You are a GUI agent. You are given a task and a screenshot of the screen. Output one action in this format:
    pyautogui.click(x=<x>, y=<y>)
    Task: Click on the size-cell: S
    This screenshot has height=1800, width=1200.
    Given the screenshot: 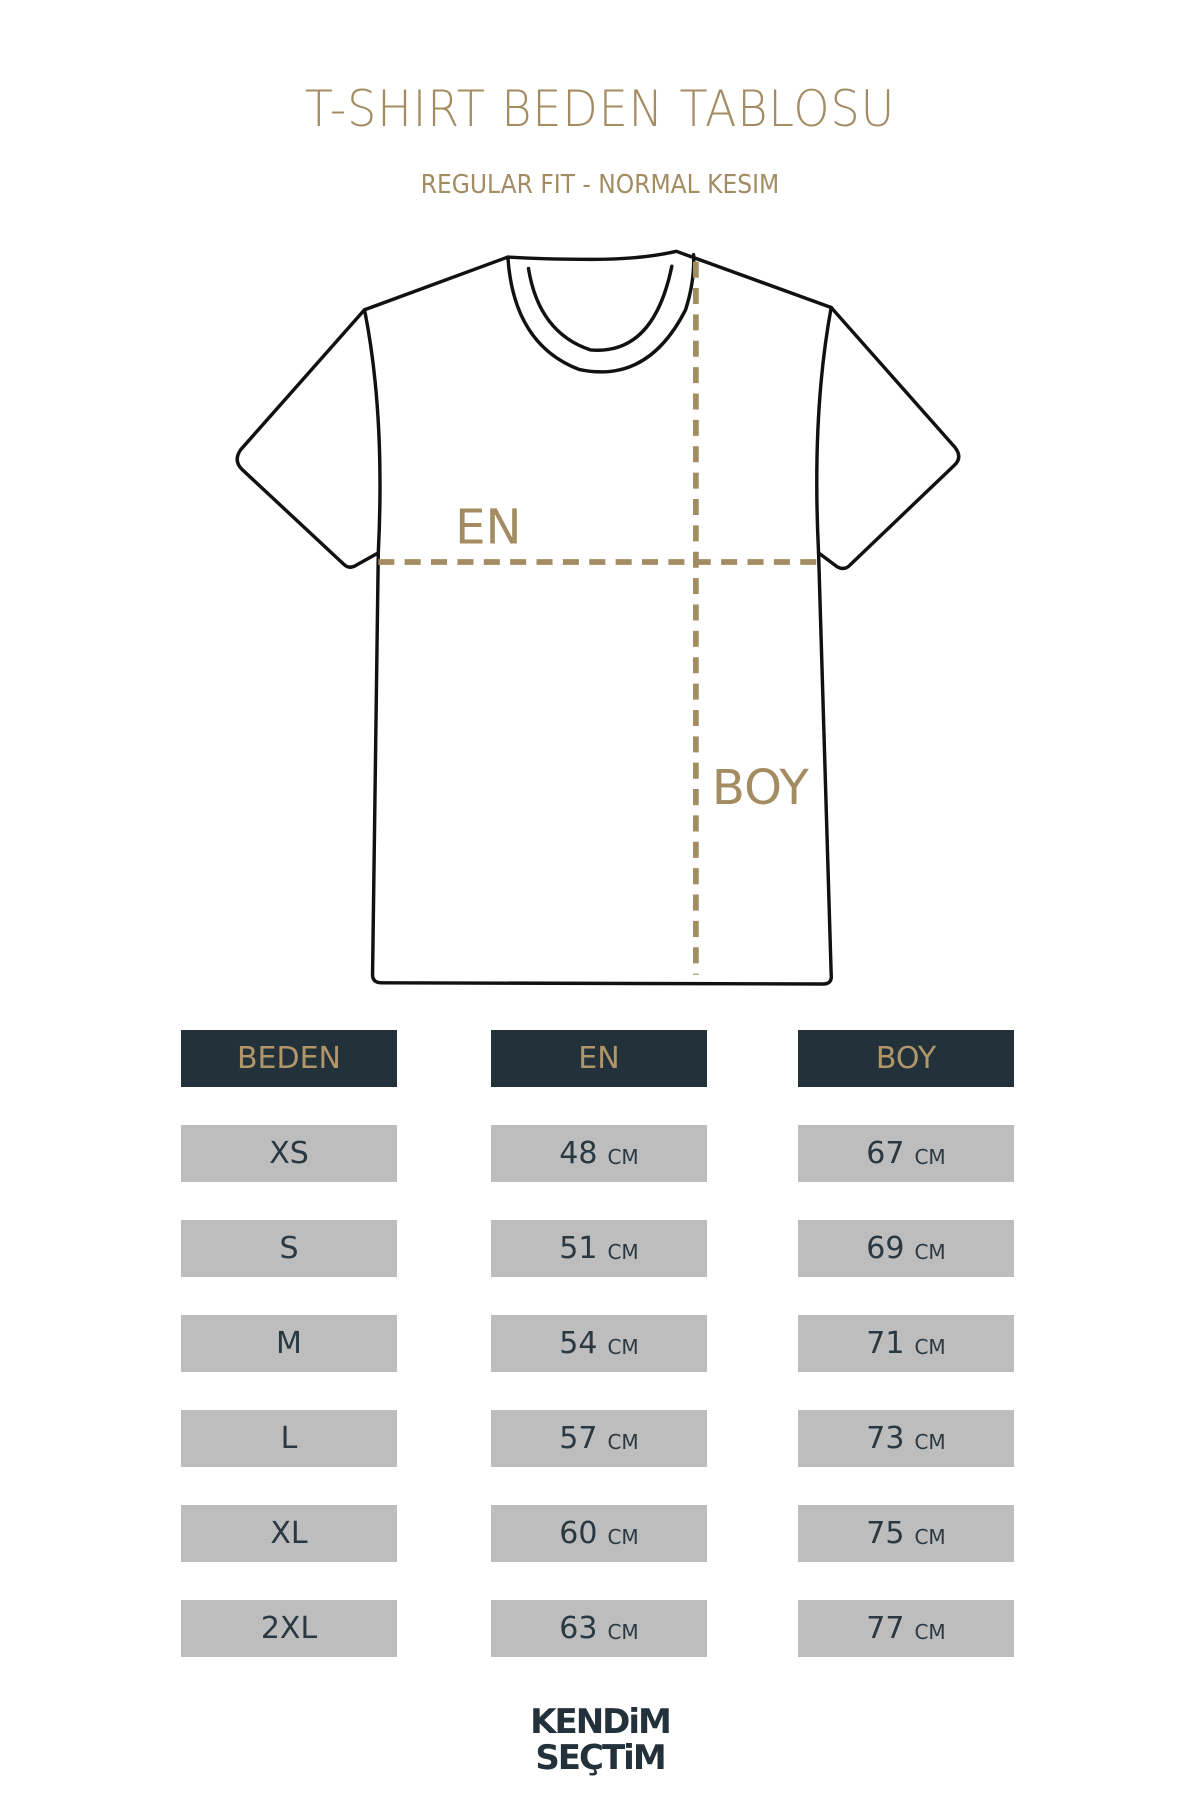 What is the action you would take?
    pyautogui.click(x=289, y=1248)
    